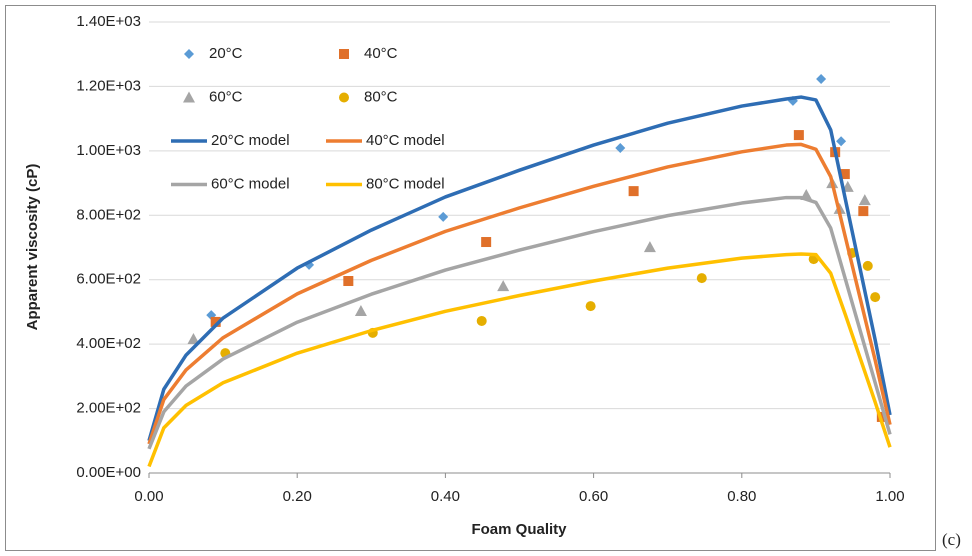 This screenshot has width=972, height=556. I want to click on legend-label: 60°C, so click(226, 96).